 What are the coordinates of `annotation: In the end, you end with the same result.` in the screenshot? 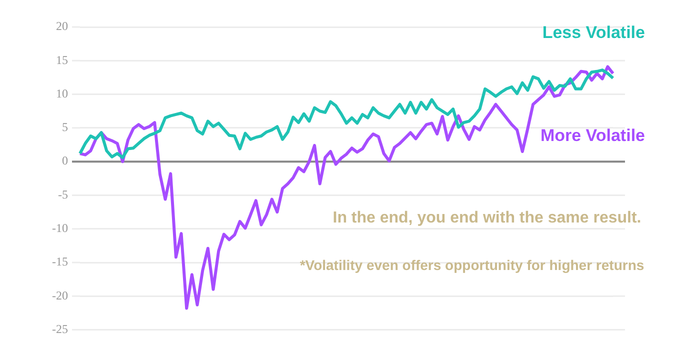 It's located at (487, 217).